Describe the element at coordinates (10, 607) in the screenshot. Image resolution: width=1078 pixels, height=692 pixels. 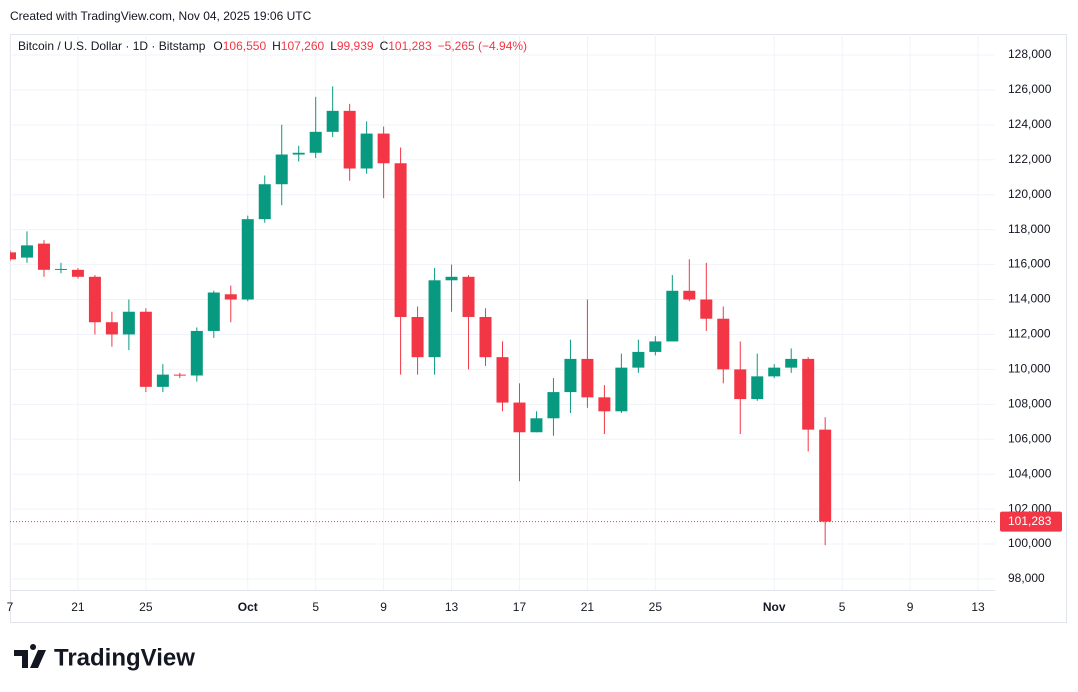
I see `x-tick-label: 7` at that location.